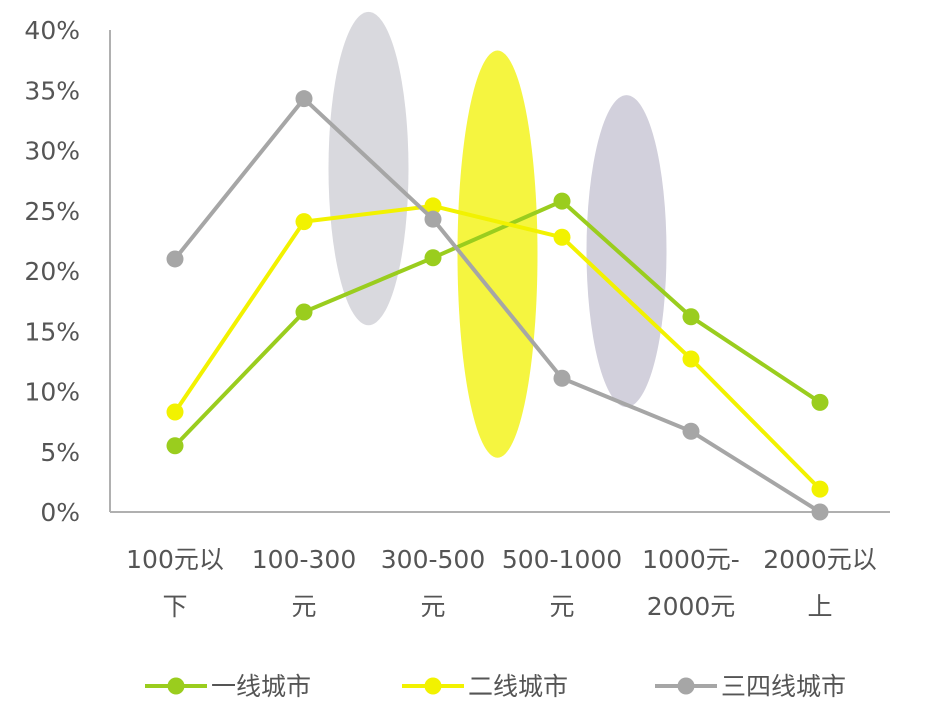 This screenshot has width=928, height=726. I want to click on x-tick-label-line: 2000元, so click(691, 606).